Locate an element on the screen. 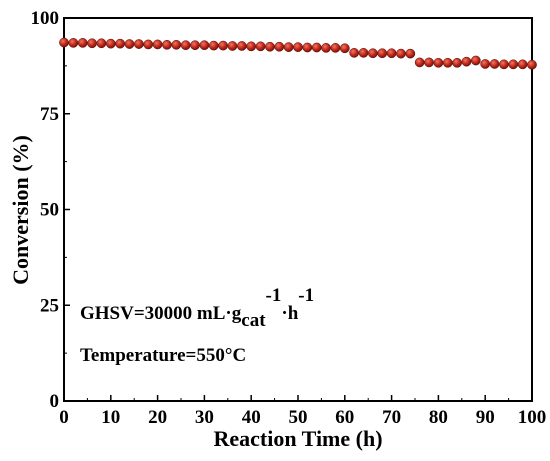 The width and height of the screenshot is (550, 461). temperature-annotation: Temperature=550°C is located at coordinates (163, 355).